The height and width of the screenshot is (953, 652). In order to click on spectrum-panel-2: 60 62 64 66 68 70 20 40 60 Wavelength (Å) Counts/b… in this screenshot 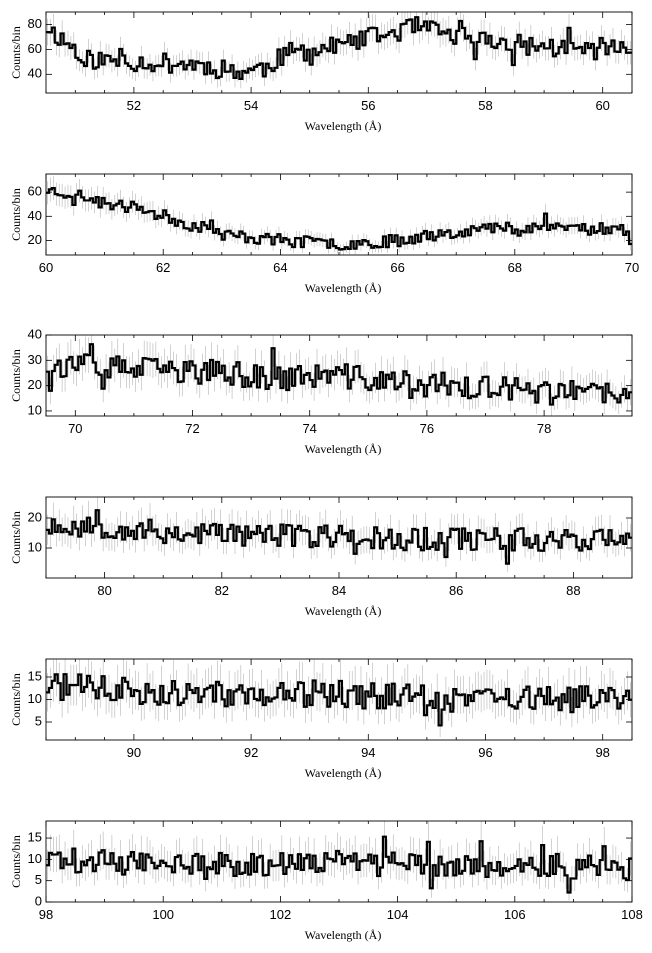, I will do `click(324, 234)`.